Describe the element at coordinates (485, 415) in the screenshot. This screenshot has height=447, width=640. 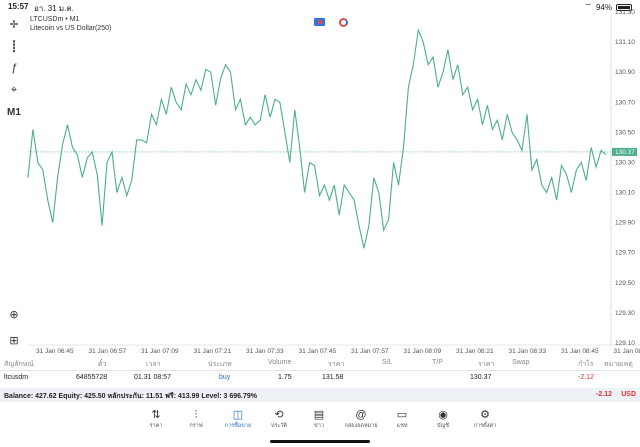
I see `settings-icon: ⚙` at that location.